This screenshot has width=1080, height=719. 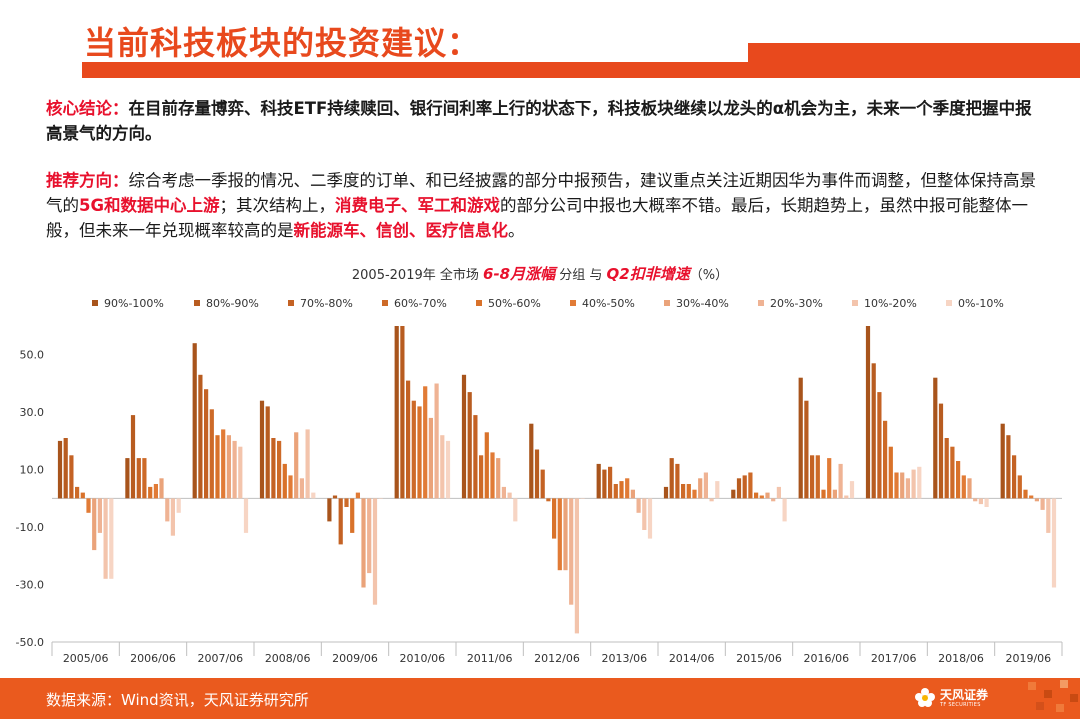 What do you see at coordinates (894, 658) in the screenshot?
I see `x-tick-label: 2017/06` at bounding box center [894, 658].